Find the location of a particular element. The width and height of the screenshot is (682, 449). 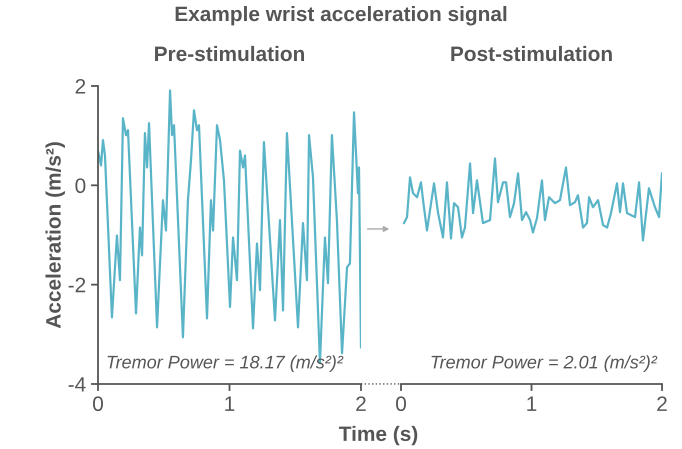

y-tick-label: -4 is located at coordinates (77, 384).